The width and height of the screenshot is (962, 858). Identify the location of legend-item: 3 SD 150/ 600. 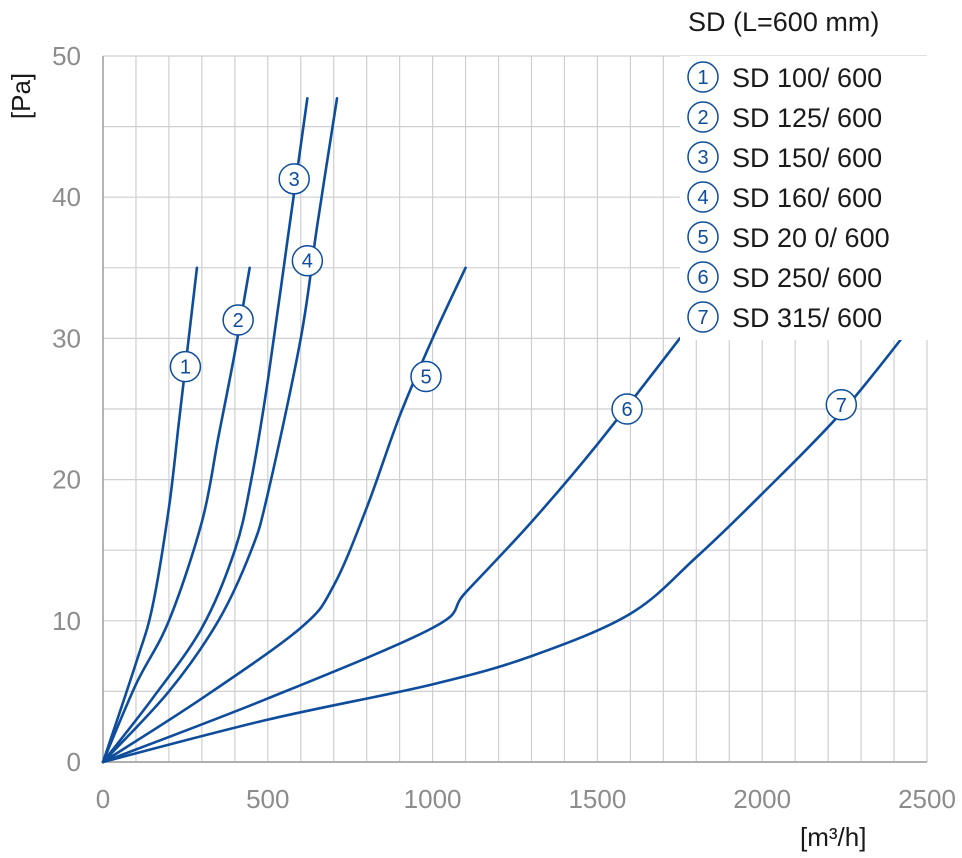
(784, 157).